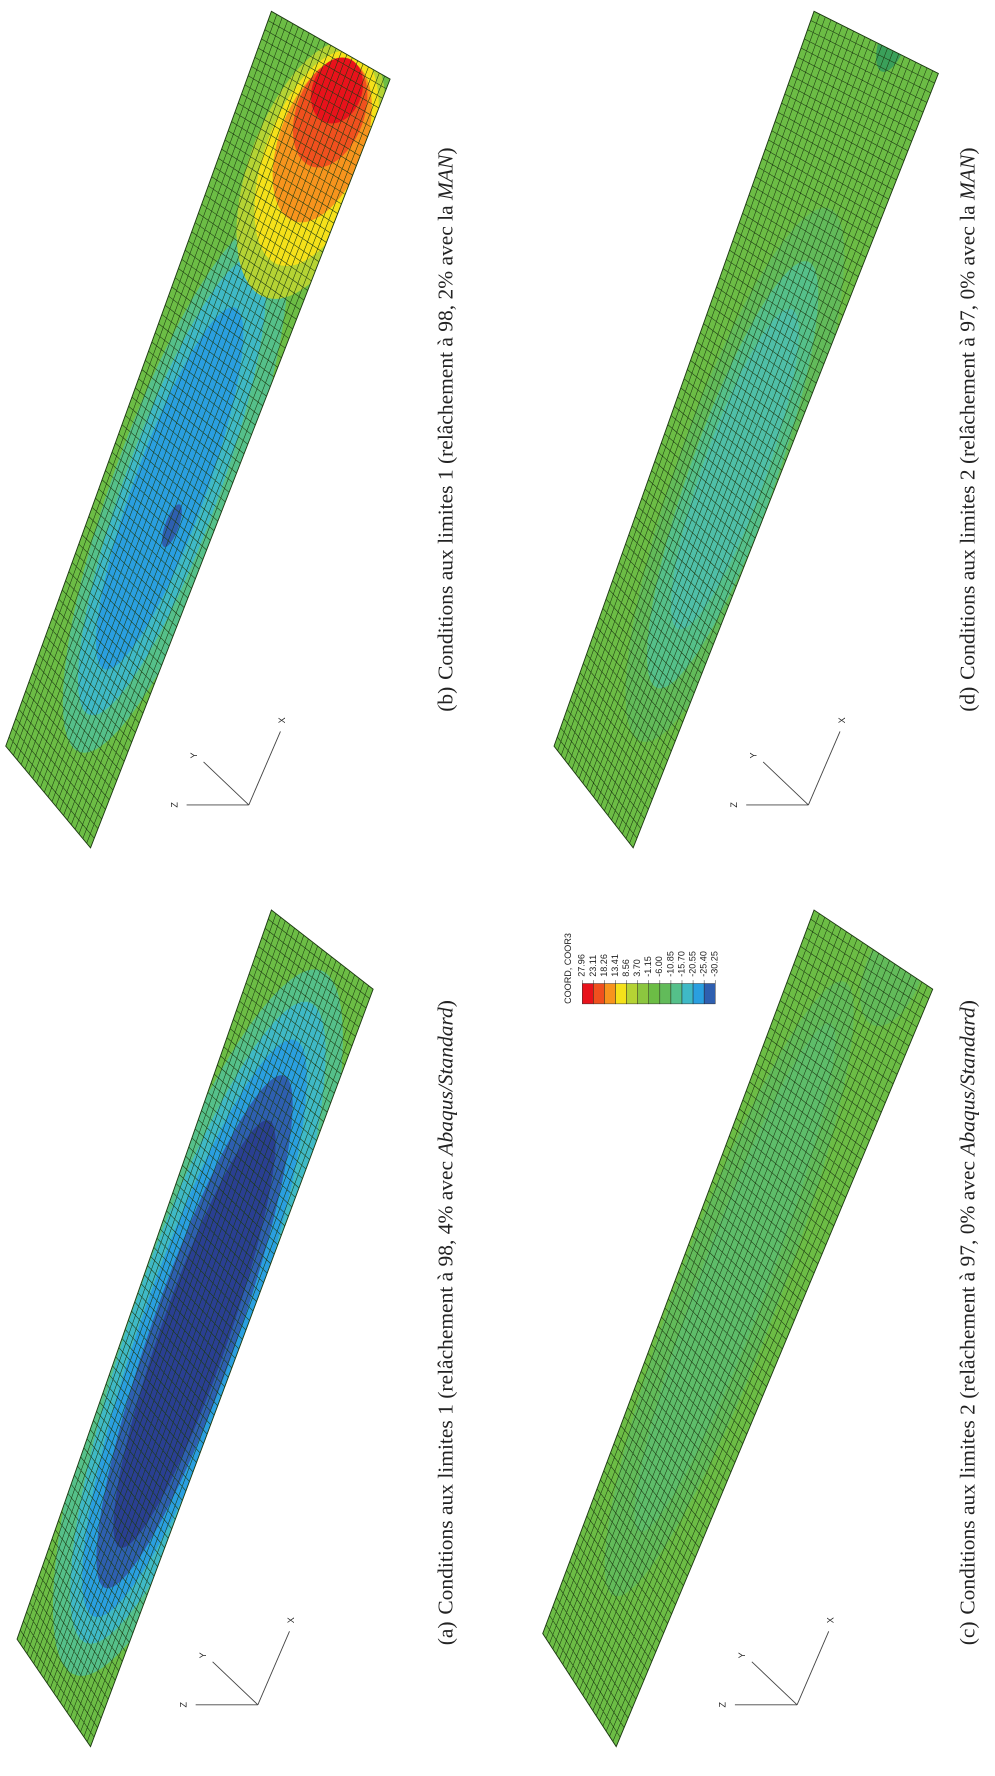 This screenshot has width=995, height=1776. What do you see at coordinates (715, 964) in the screenshot?
I see `legend-value: -30.25` at bounding box center [715, 964].